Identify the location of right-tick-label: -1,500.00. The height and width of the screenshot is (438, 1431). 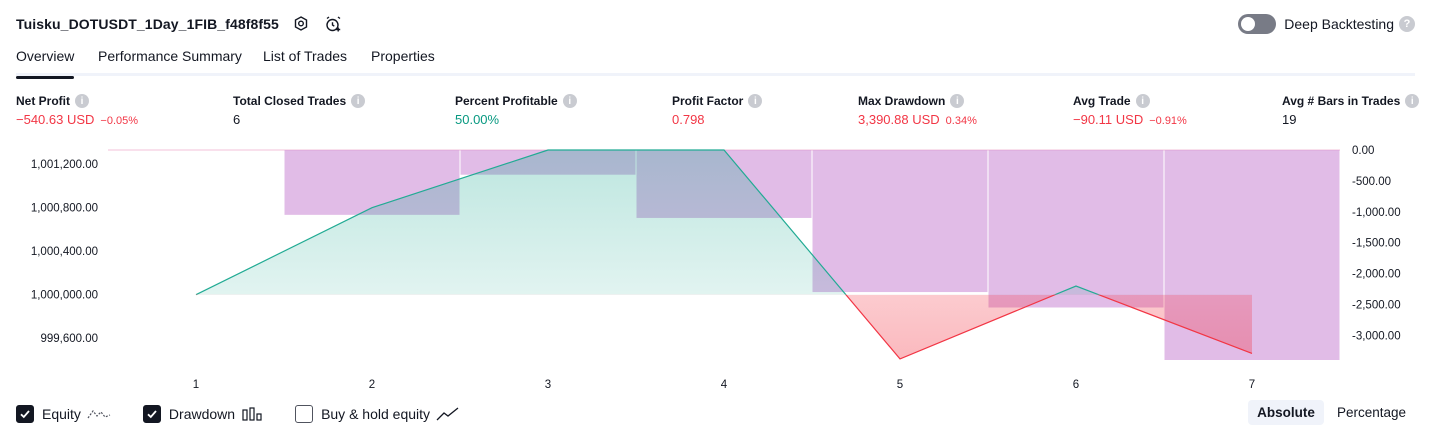
(1376, 244).